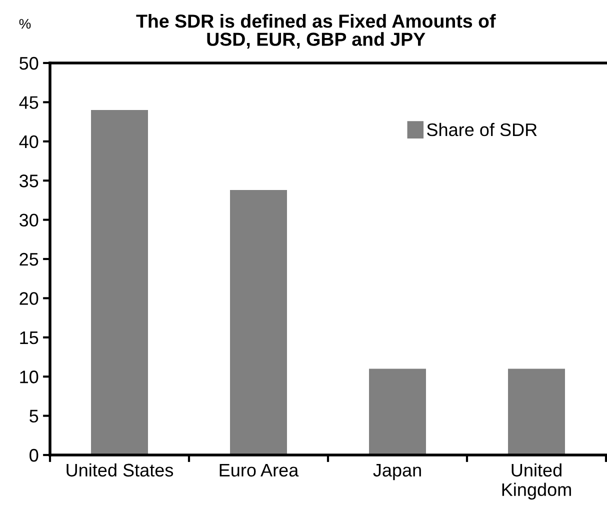 The width and height of the screenshot is (607, 506). Describe the element at coordinates (259, 470) in the screenshot. I see `x-tick-label: Euro Area` at that location.